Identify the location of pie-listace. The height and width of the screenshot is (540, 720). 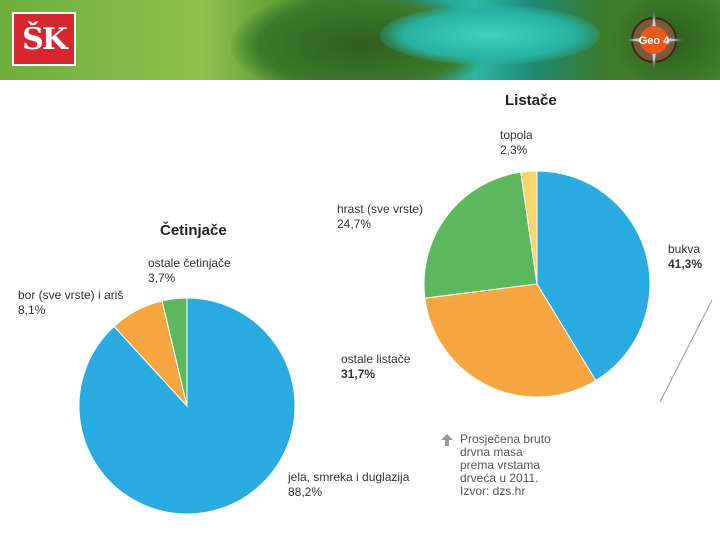
(537, 284).